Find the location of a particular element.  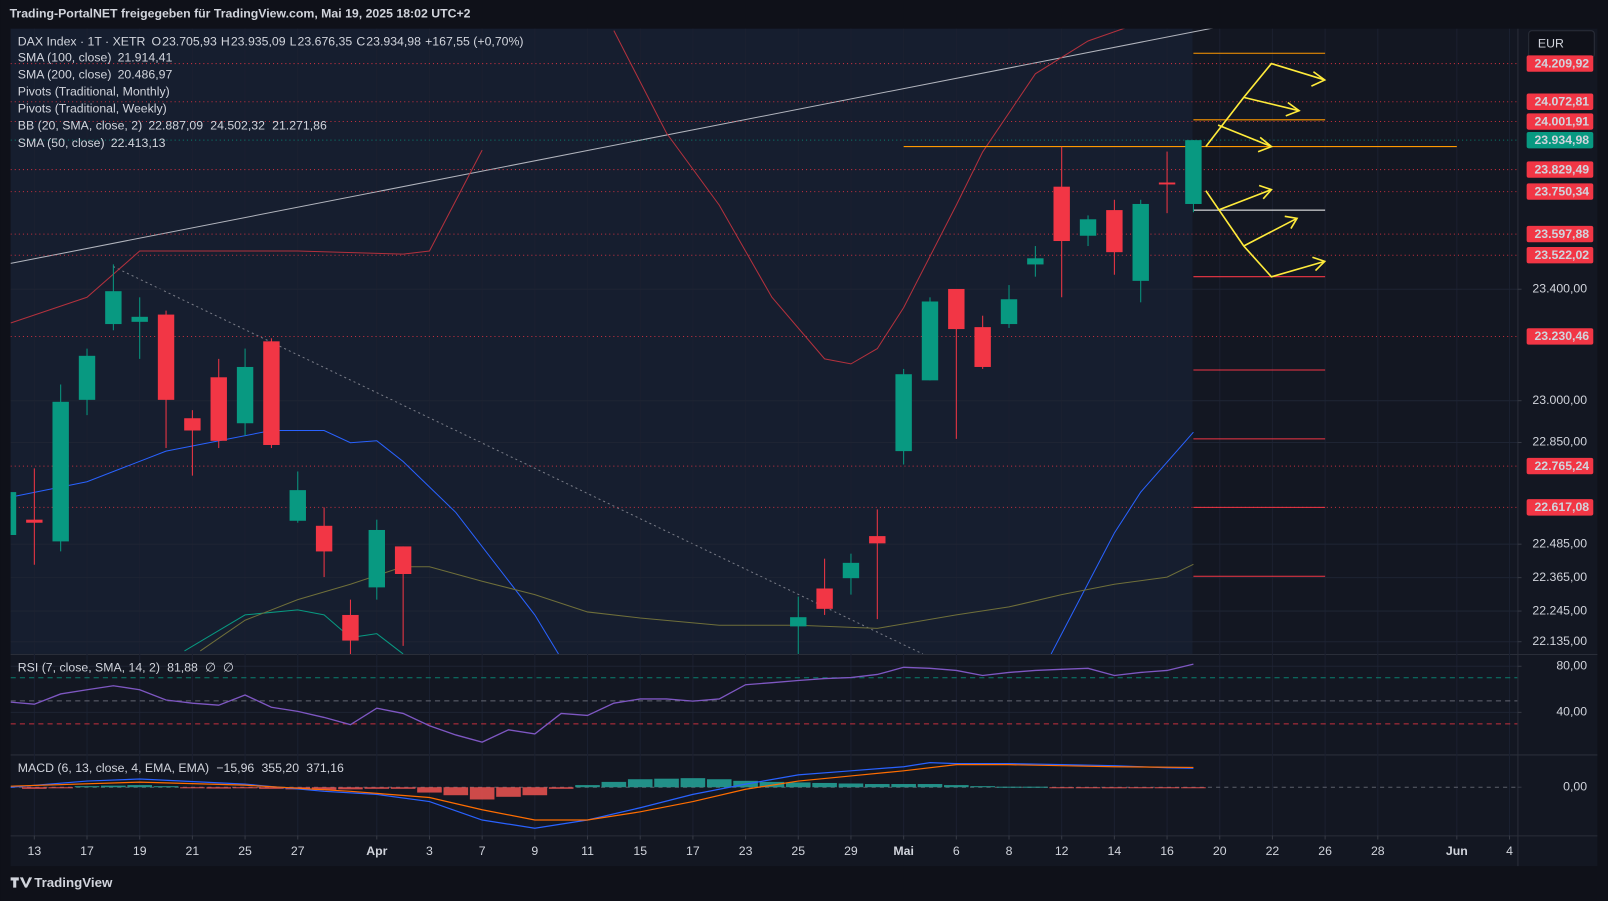

brand: TradingView is located at coordinates (73, 882).